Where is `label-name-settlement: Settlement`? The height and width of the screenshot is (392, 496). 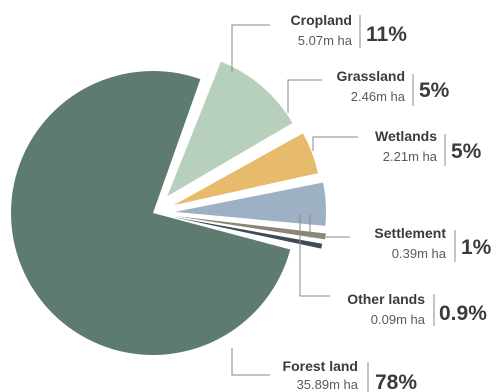 label-name-settlement: Settlement is located at coordinates (410, 233).